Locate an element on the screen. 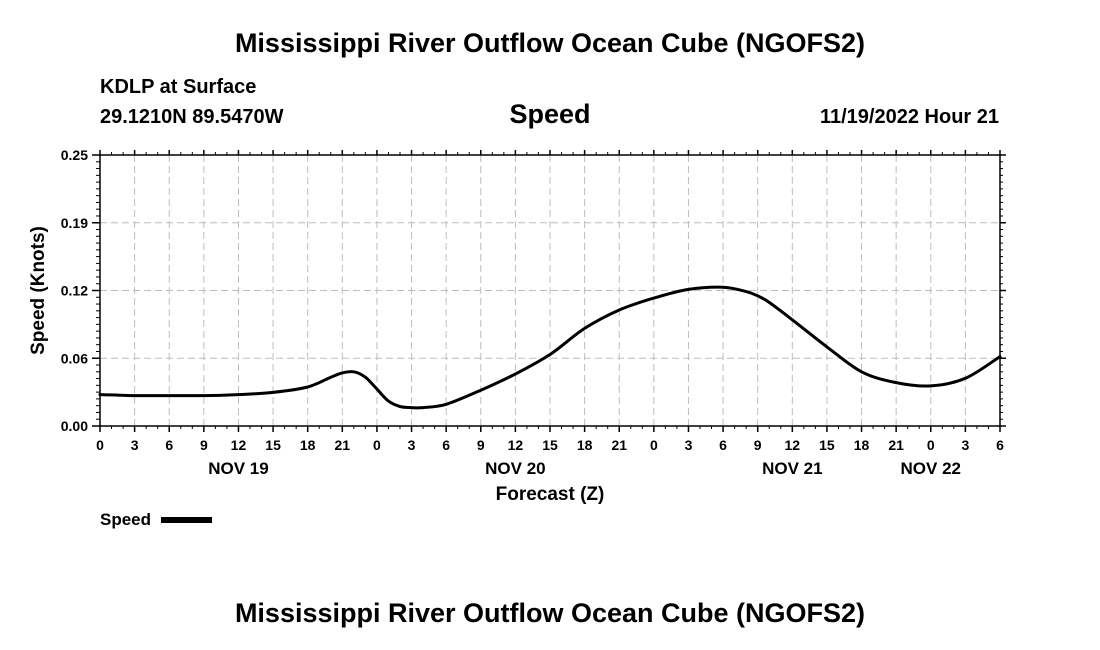  y-tick-label: 0.12 is located at coordinates (74, 291).